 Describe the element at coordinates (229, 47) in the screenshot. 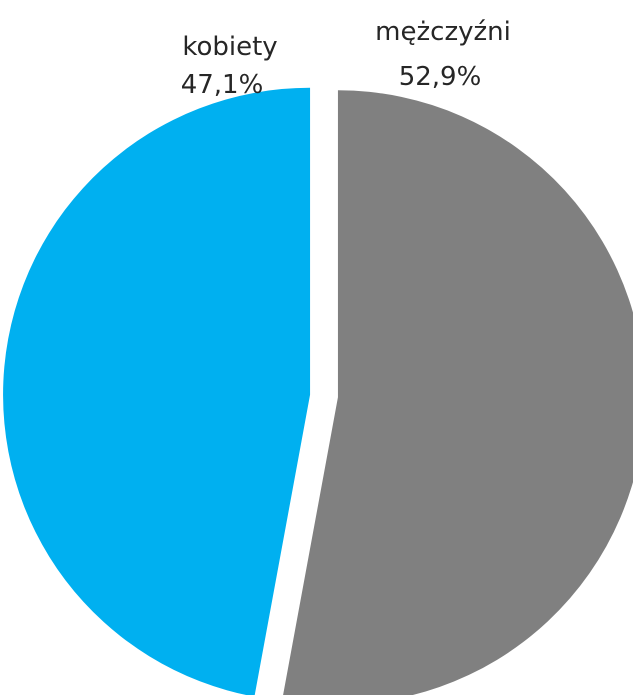

I see `slice-label-kobiety-name: kobiety` at that location.